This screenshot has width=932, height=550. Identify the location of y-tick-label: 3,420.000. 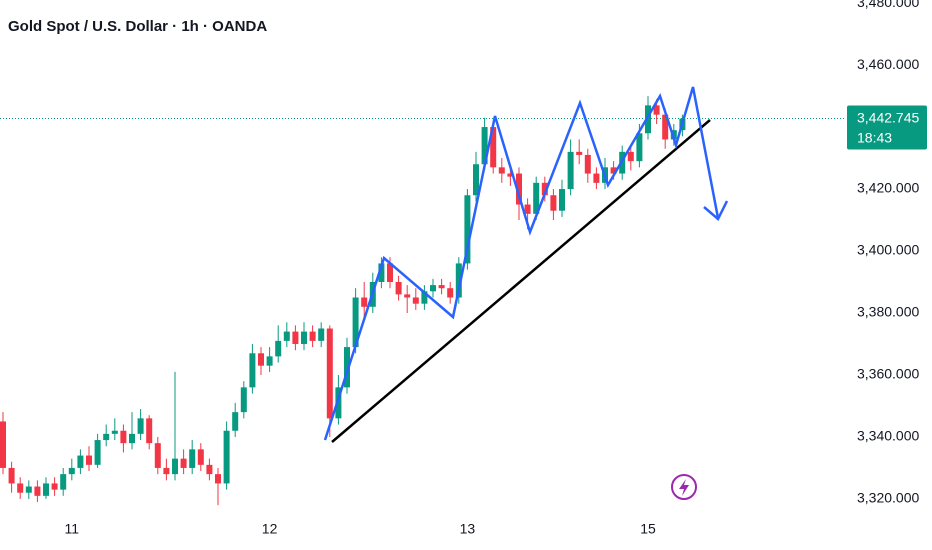
(888, 188).